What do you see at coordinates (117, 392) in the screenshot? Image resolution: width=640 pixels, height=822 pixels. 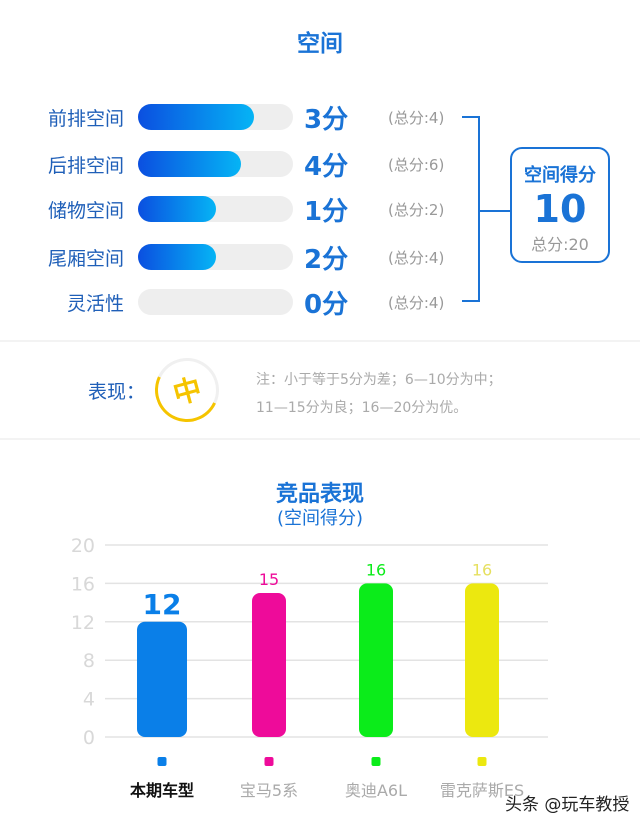 I see `performance-label: 表现：` at bounding box center [117, 392].